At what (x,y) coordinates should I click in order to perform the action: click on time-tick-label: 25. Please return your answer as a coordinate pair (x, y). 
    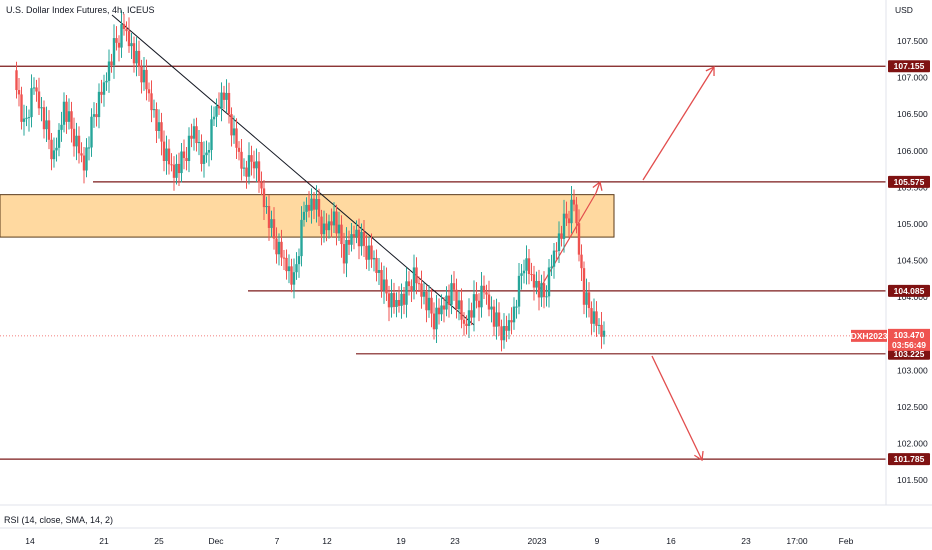
    Looking at the image, I should click on (159, 541).